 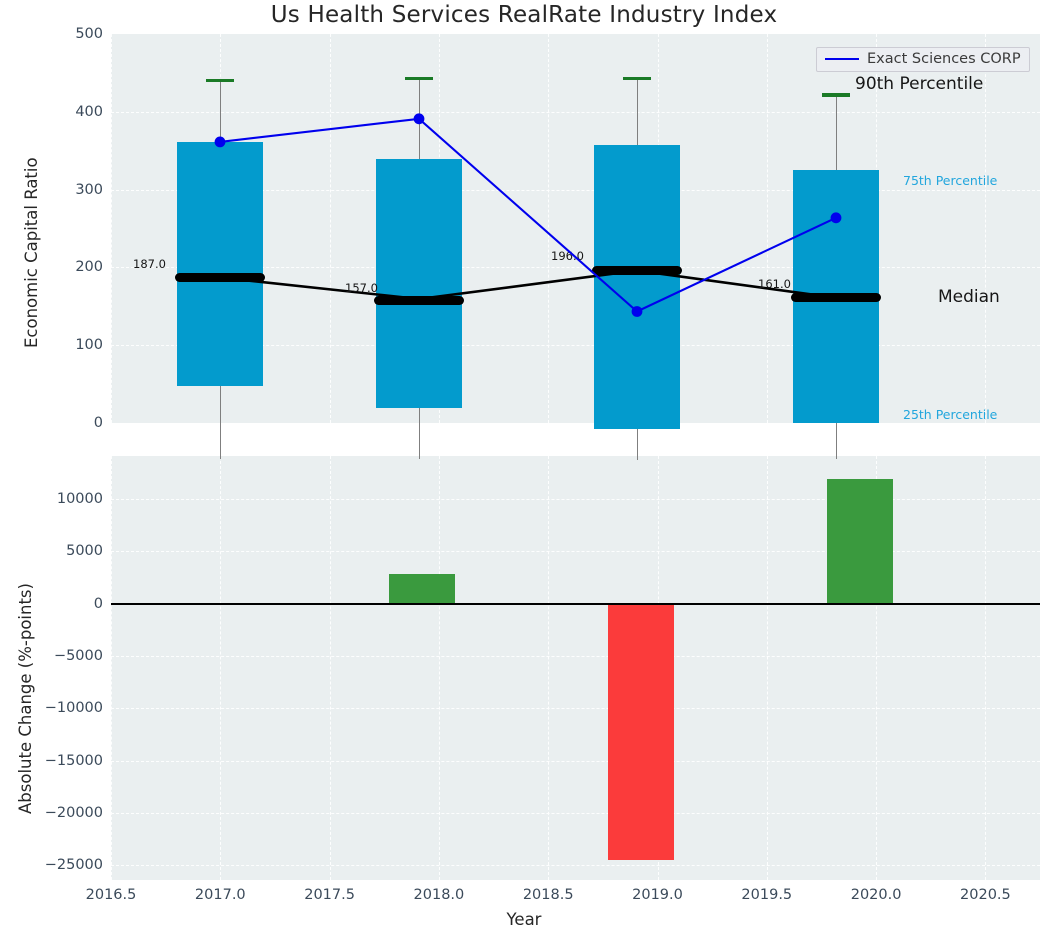 I want to click on gridline-bot-minus20000, so click(x=575, y=813).